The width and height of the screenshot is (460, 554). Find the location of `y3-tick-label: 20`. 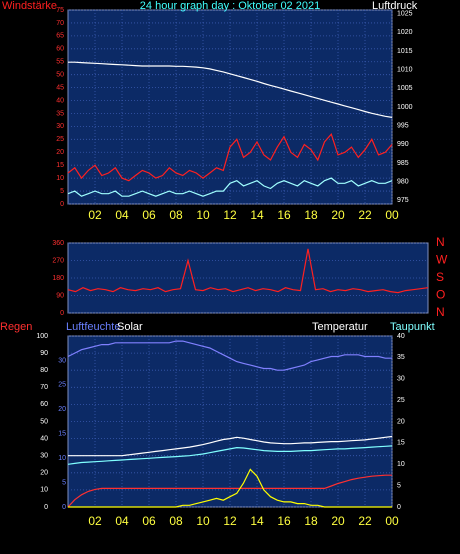

y3-tick-label: 20 is located at coordinates (62, 409).